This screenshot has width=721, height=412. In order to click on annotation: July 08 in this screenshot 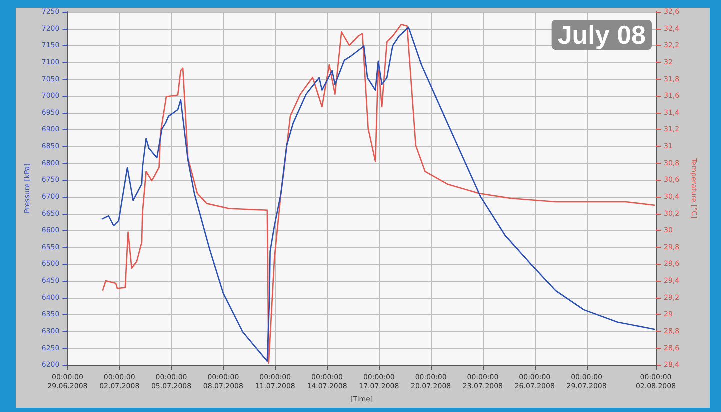, I will do `click(602, 35)`.